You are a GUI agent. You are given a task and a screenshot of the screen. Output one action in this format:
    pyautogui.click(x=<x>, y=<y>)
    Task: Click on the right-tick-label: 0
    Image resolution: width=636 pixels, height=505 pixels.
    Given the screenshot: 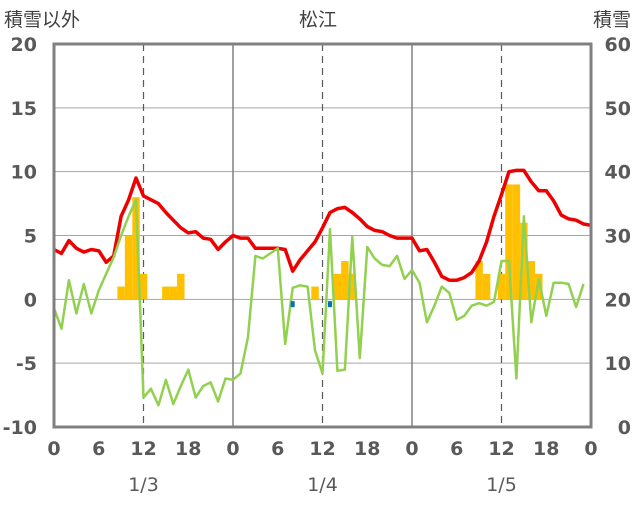 What is the action you would take?
    pyautogui.click(x=624, y=428)
    